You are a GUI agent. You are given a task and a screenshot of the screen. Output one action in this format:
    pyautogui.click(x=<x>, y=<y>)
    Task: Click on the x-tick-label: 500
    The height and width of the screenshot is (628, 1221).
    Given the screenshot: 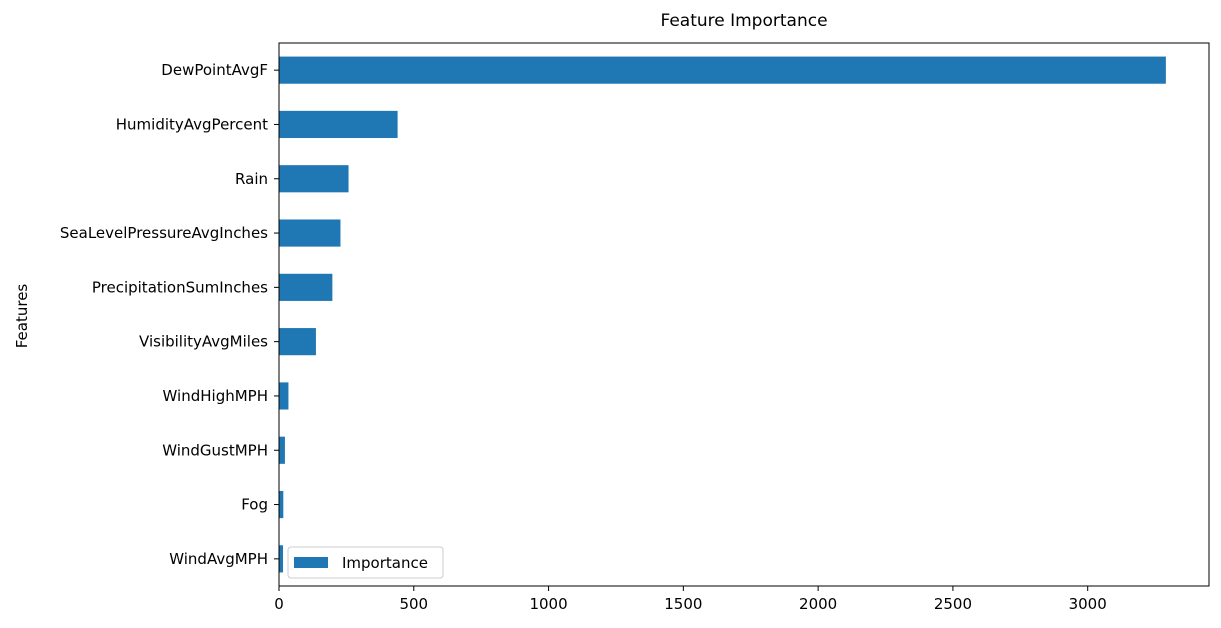 What is the action you would take?
    pyautogui.click(x=413, y=604)
    